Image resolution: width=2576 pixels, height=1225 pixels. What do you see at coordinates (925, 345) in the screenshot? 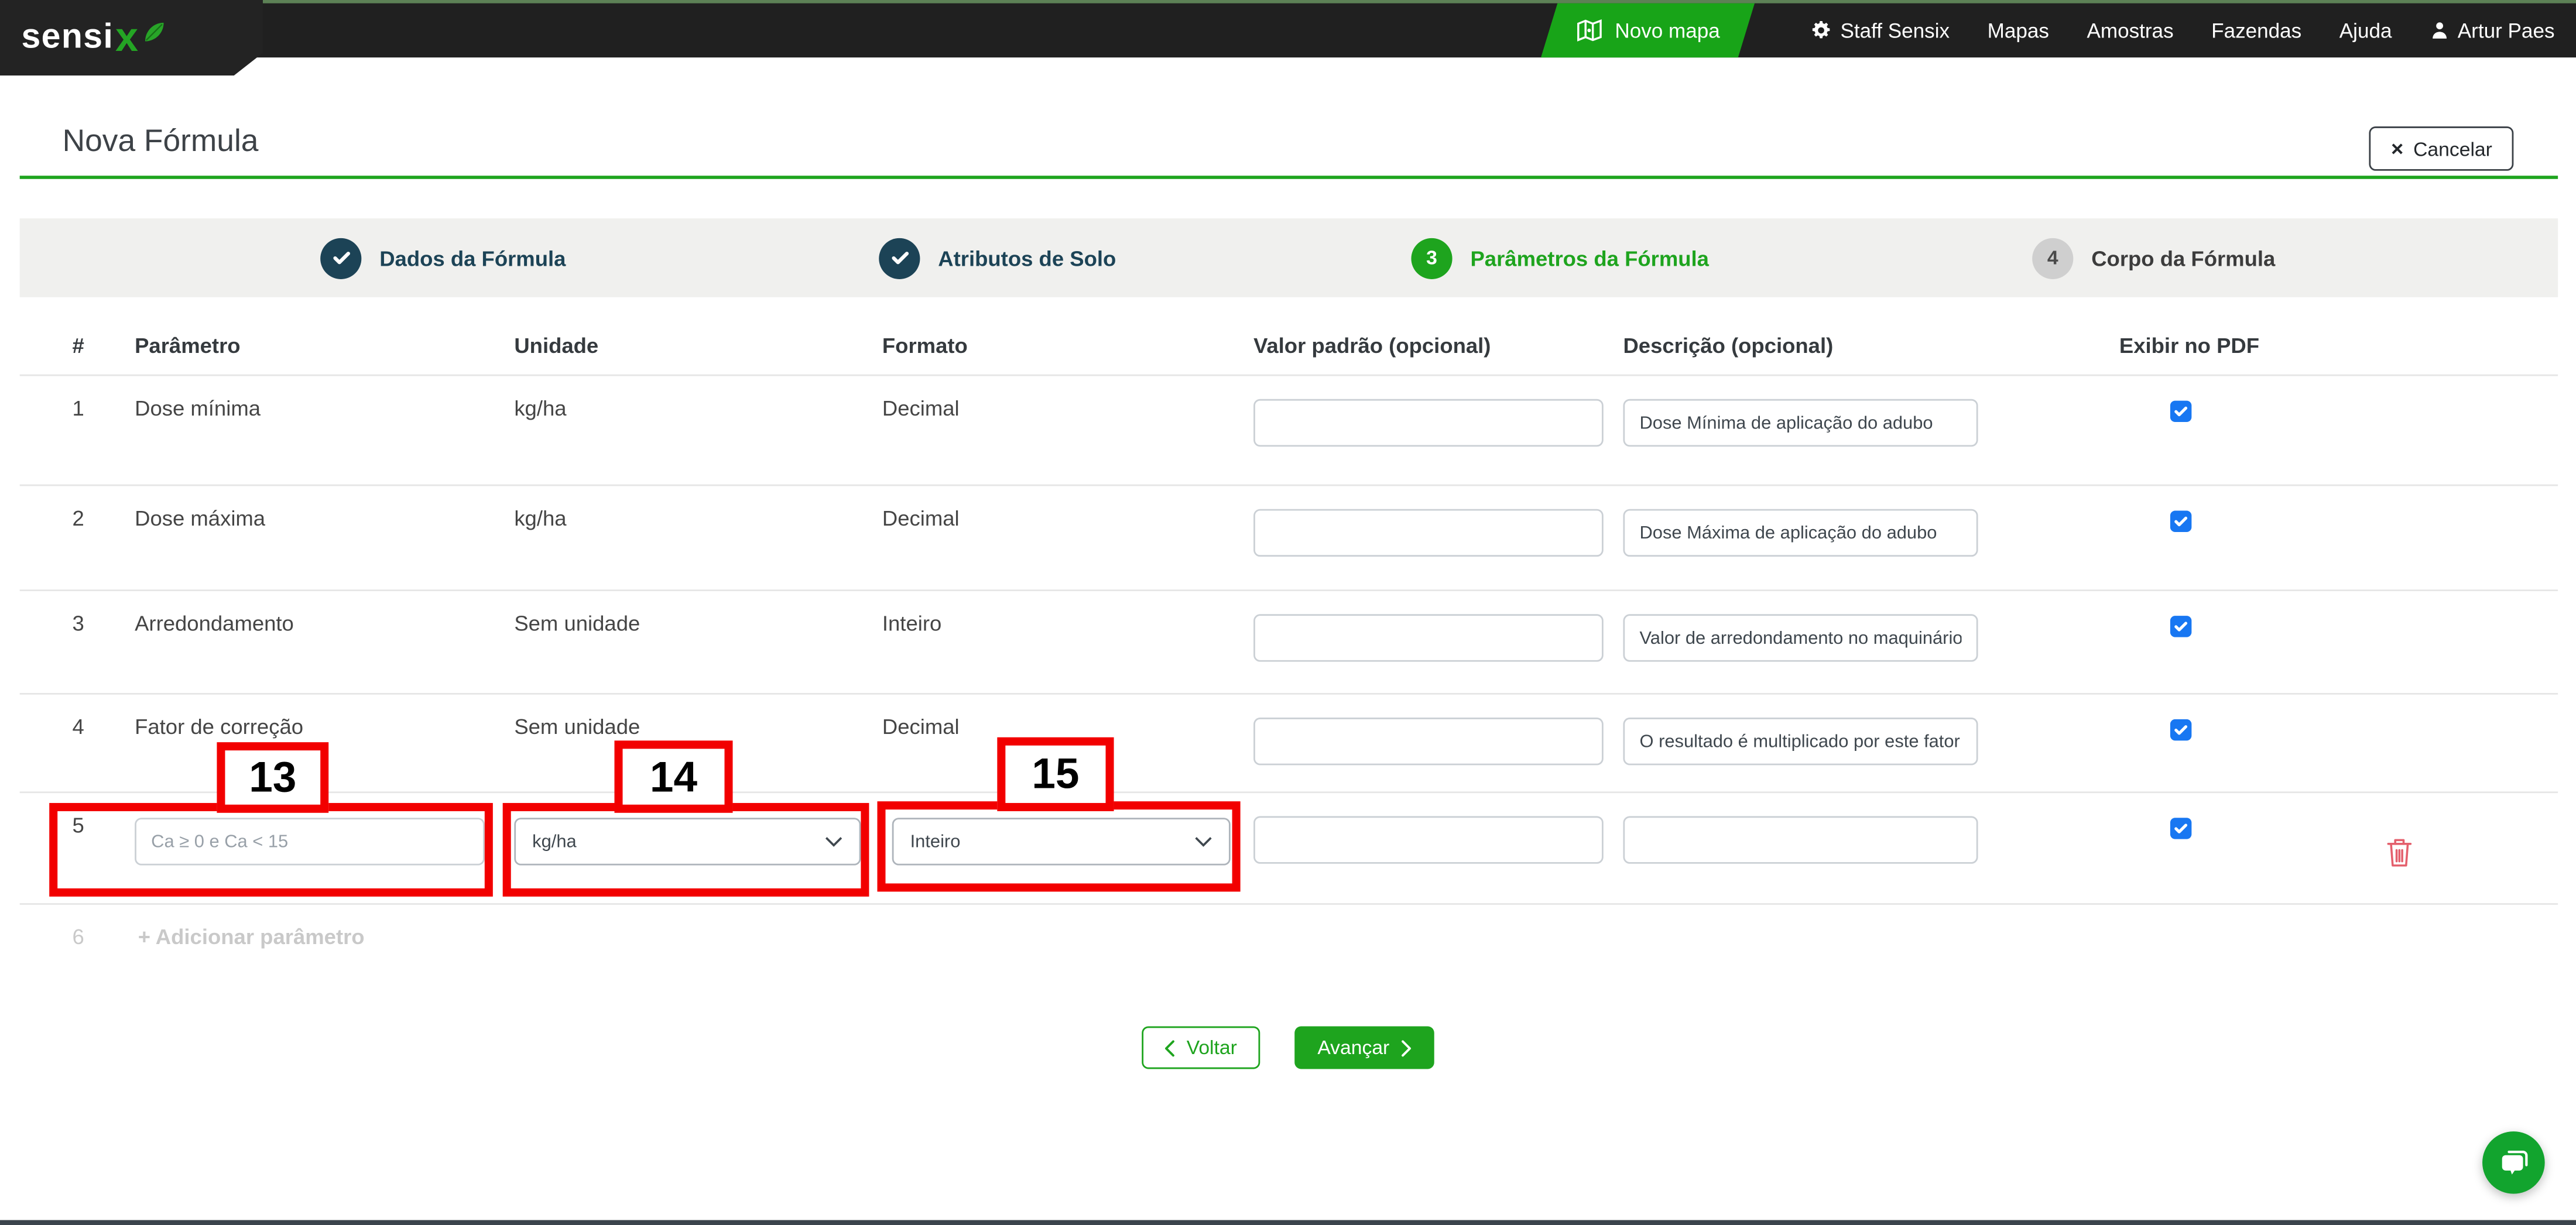
I see `col-header-formato: Formato` at bounding box center [925, 345].